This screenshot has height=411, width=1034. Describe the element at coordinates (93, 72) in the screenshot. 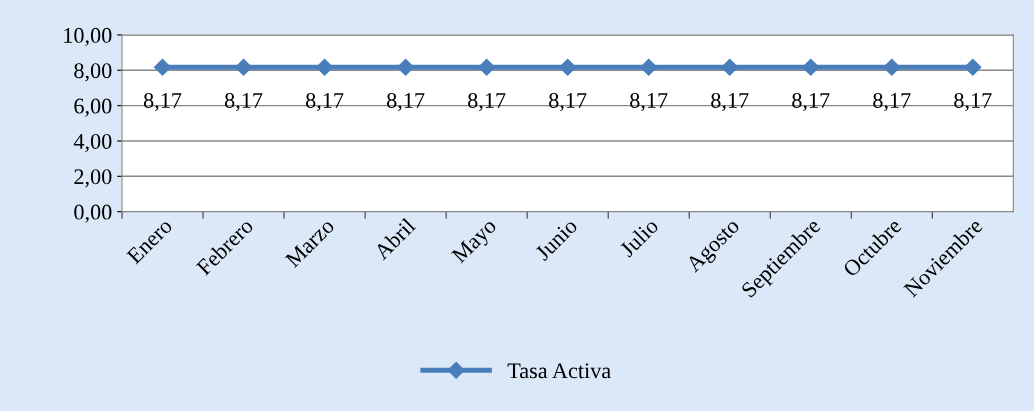

I see `y-tick-label: 8,00` at that location.